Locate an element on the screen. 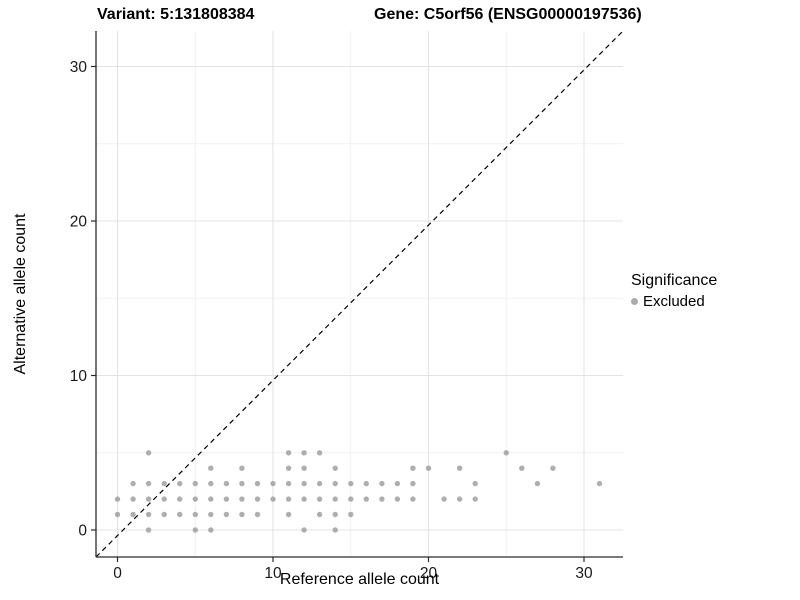 The image size is (800, 600). legend-item-label: Excluded is located at coordinates (674, 301).